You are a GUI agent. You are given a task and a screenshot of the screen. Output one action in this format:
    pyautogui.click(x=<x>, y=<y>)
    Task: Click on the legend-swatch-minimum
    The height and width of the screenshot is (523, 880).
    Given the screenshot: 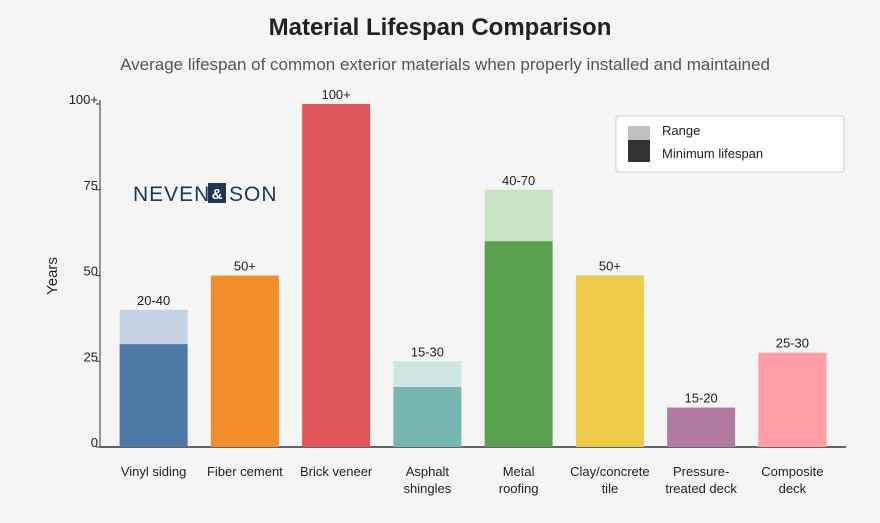 What is the action you would take?
    pyautogui.click(x=639, y=151)
    